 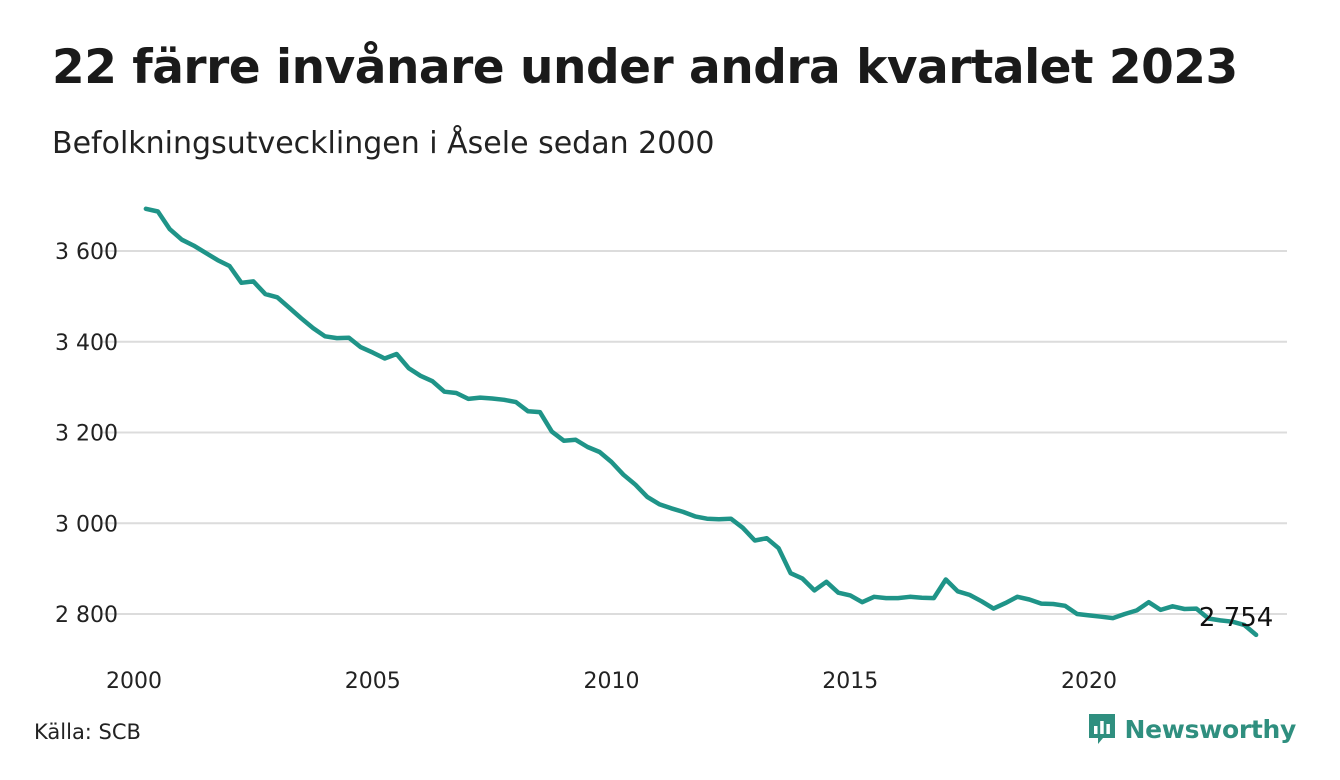 What do you see at coordinates (86, 343) in the screenshot?
I see `y-tick-label: 3 400` at bounding box center [86, 343].